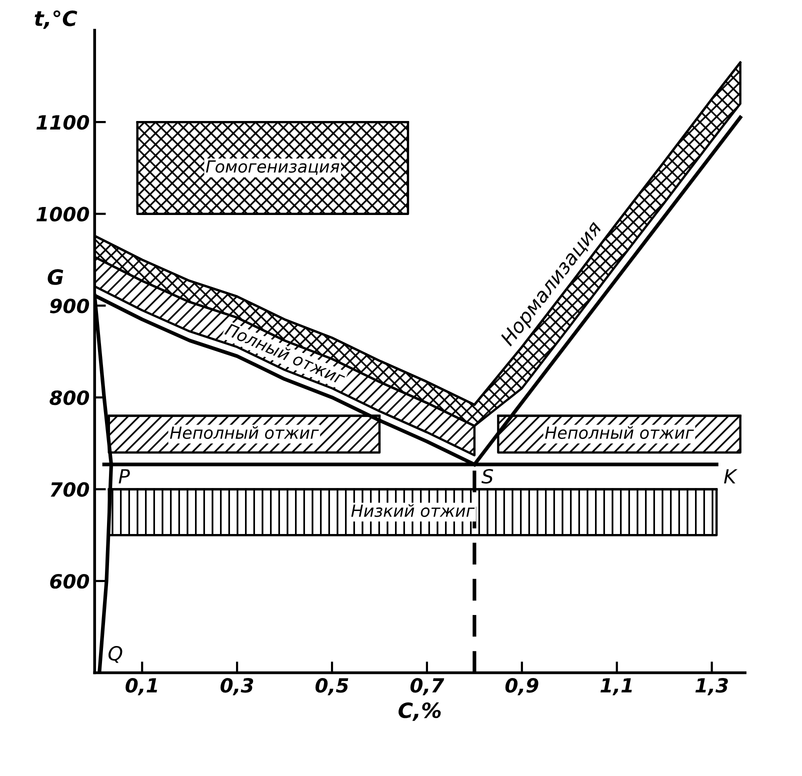  Describe the element at coordinates (413, 510) in the screenshot. I see `series-label: Низкий отжиг` at that location.